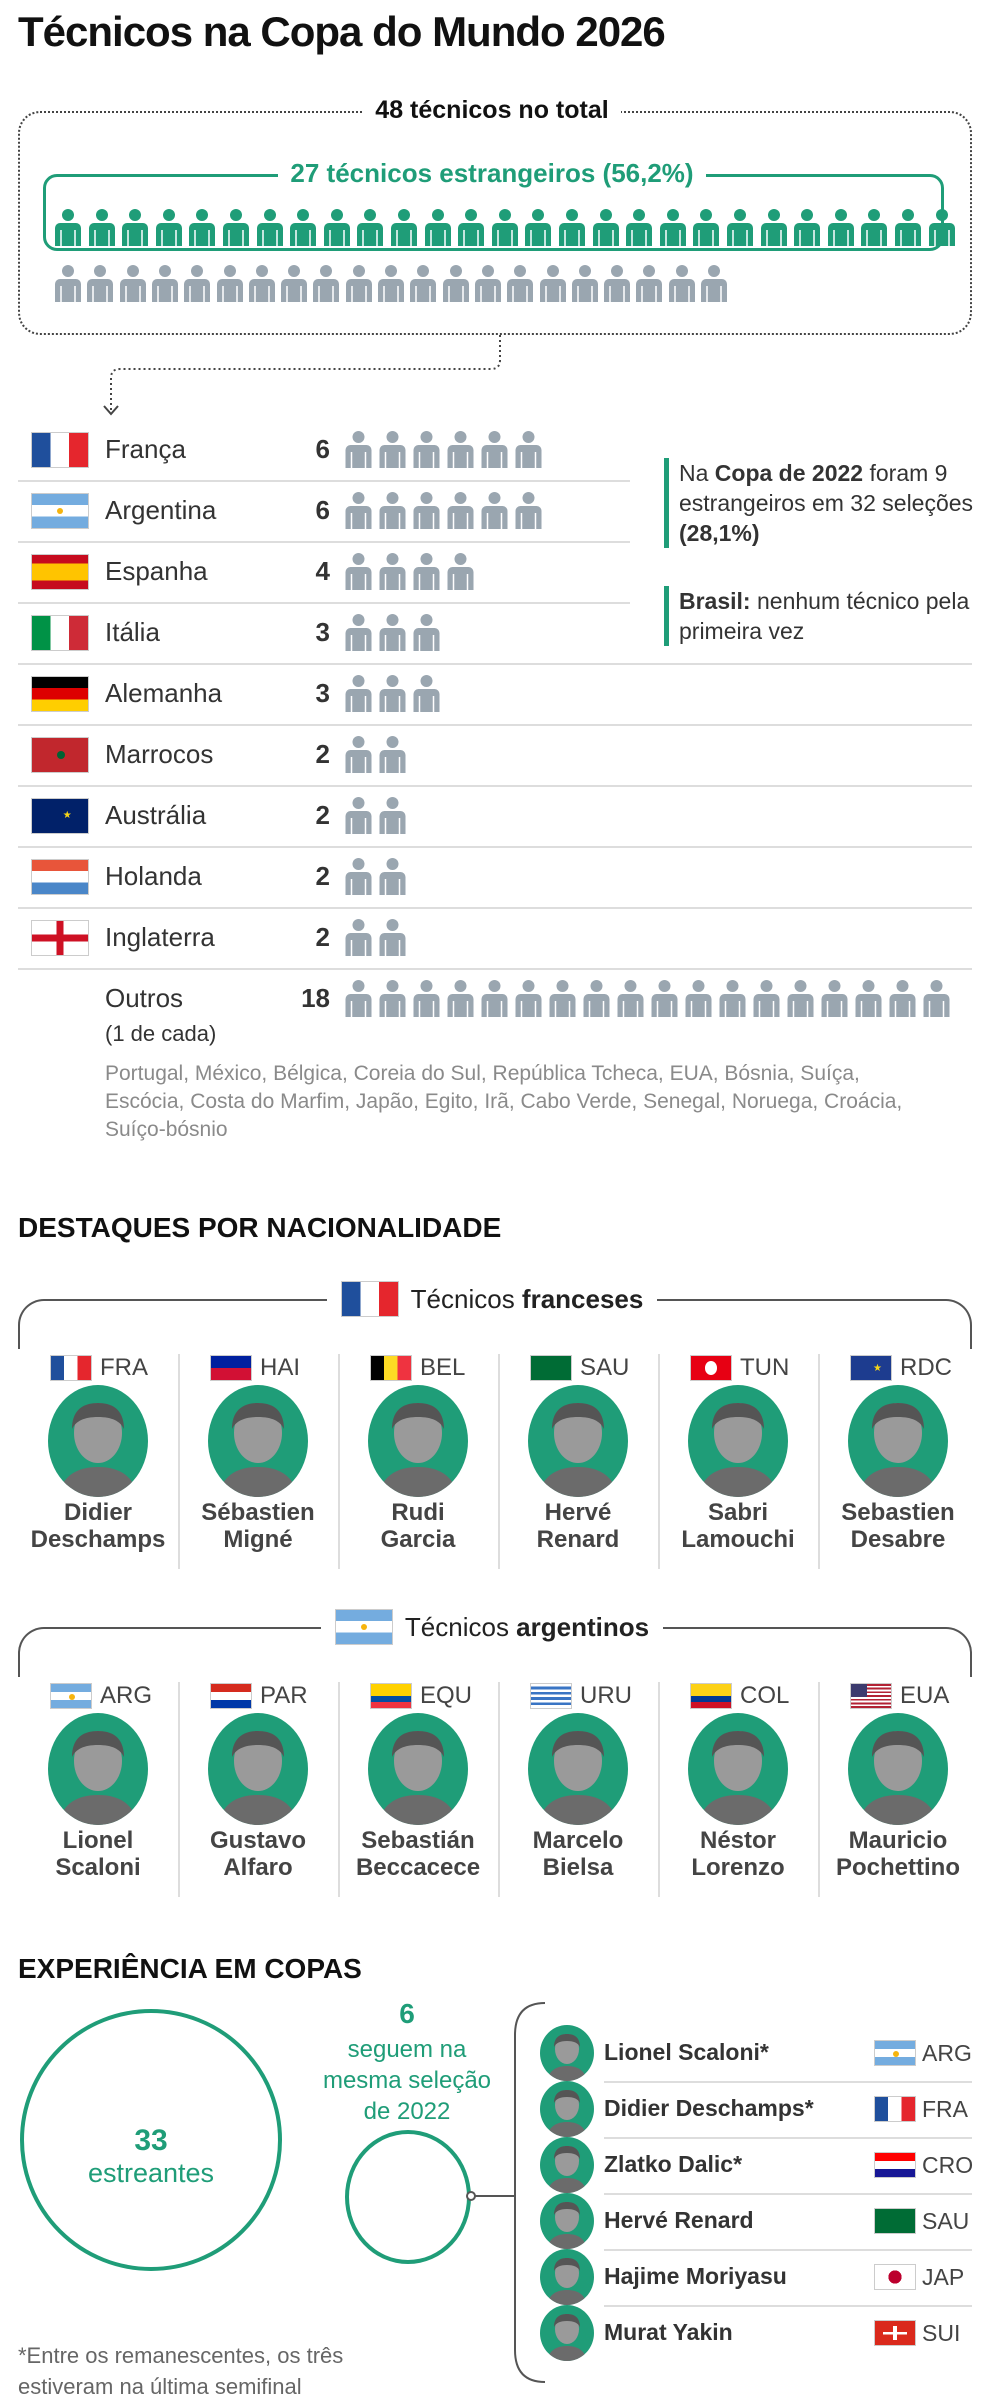 Image resolution: width=984 pixels, height=2402 pixels. What do you see at coordinates (789, 473) in the screenshot?
I see `note-text: Copa de 2022` at bounding box center [789, 473].